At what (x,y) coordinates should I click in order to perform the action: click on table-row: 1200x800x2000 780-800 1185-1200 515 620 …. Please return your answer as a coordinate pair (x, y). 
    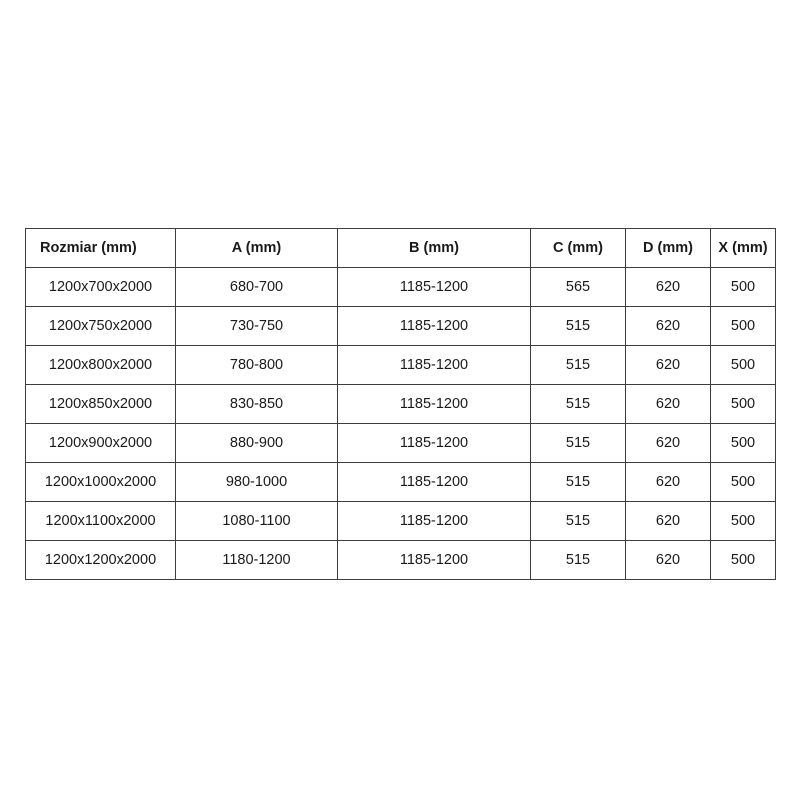
    Looking at the image, I should click on (400, 365).